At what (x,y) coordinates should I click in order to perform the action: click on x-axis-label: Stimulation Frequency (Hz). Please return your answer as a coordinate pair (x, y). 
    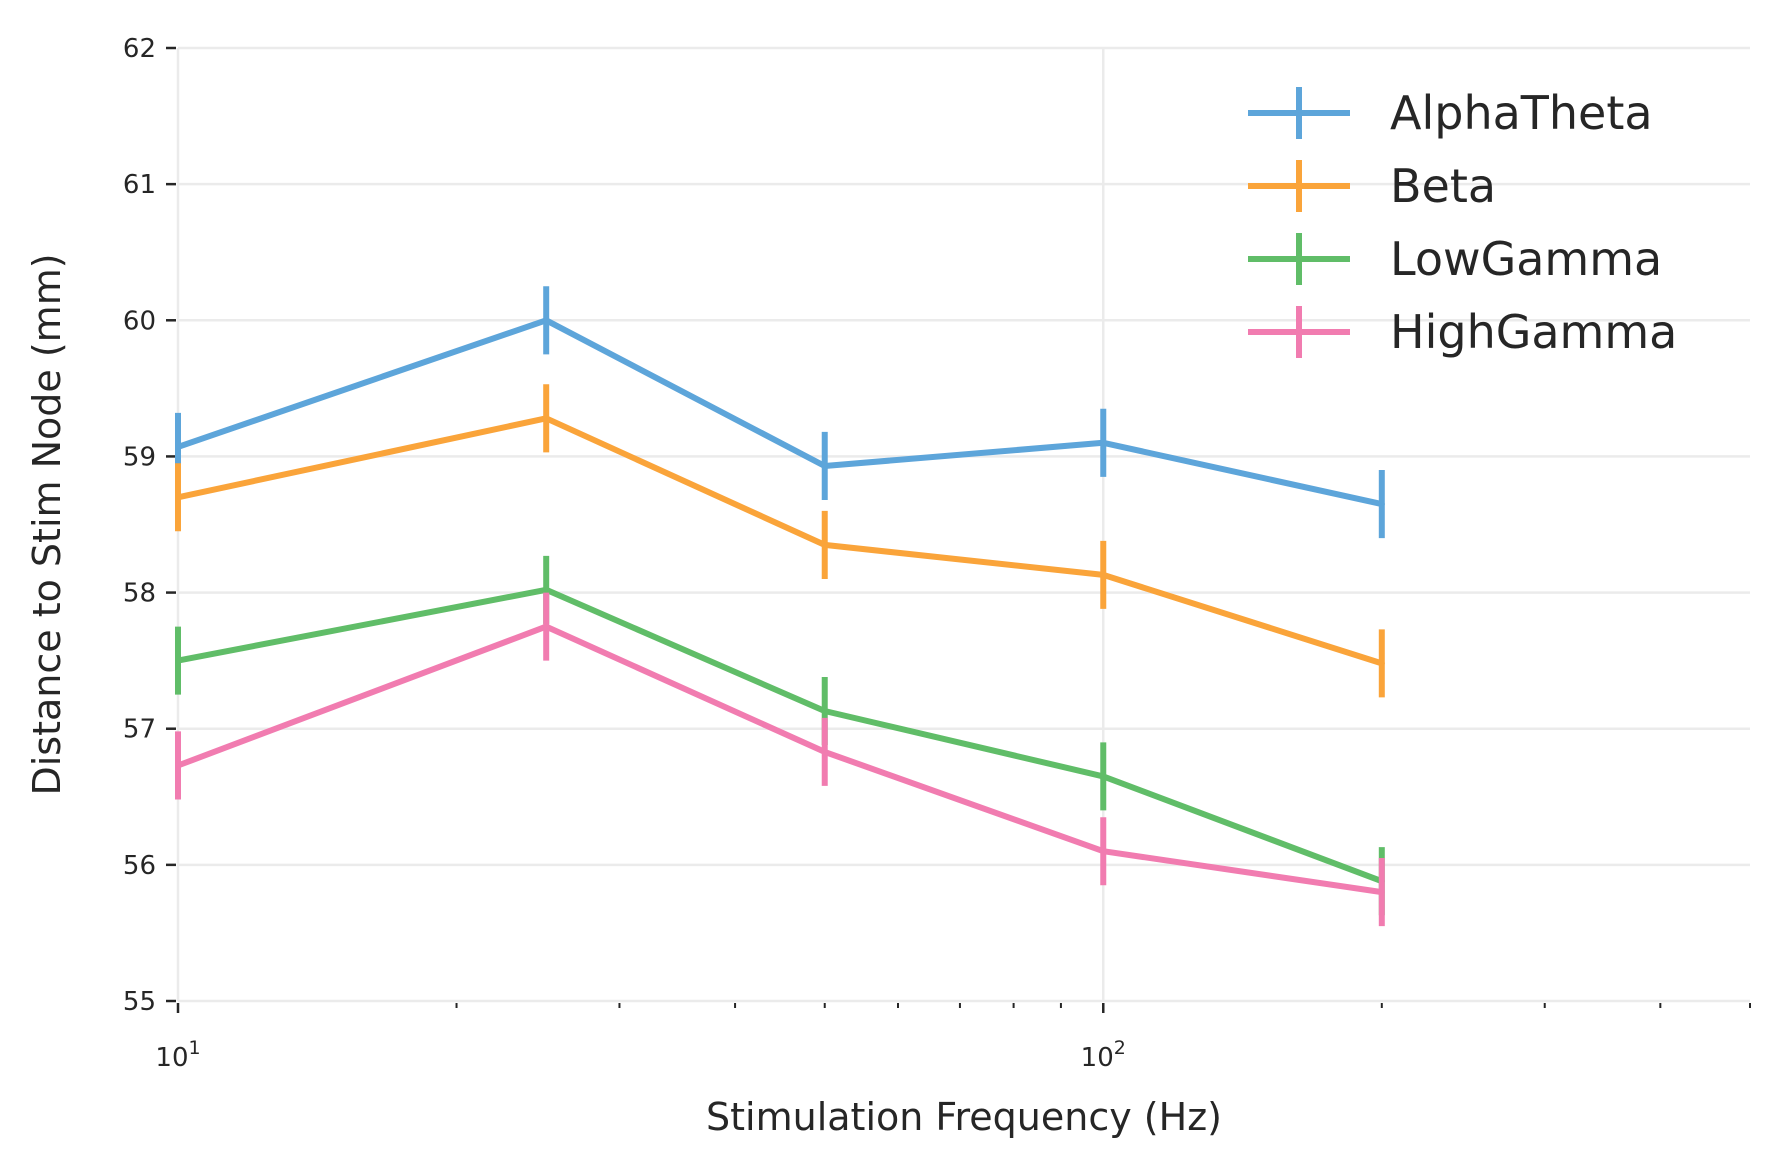
    Looking at the image, I should click on (964, 1117).